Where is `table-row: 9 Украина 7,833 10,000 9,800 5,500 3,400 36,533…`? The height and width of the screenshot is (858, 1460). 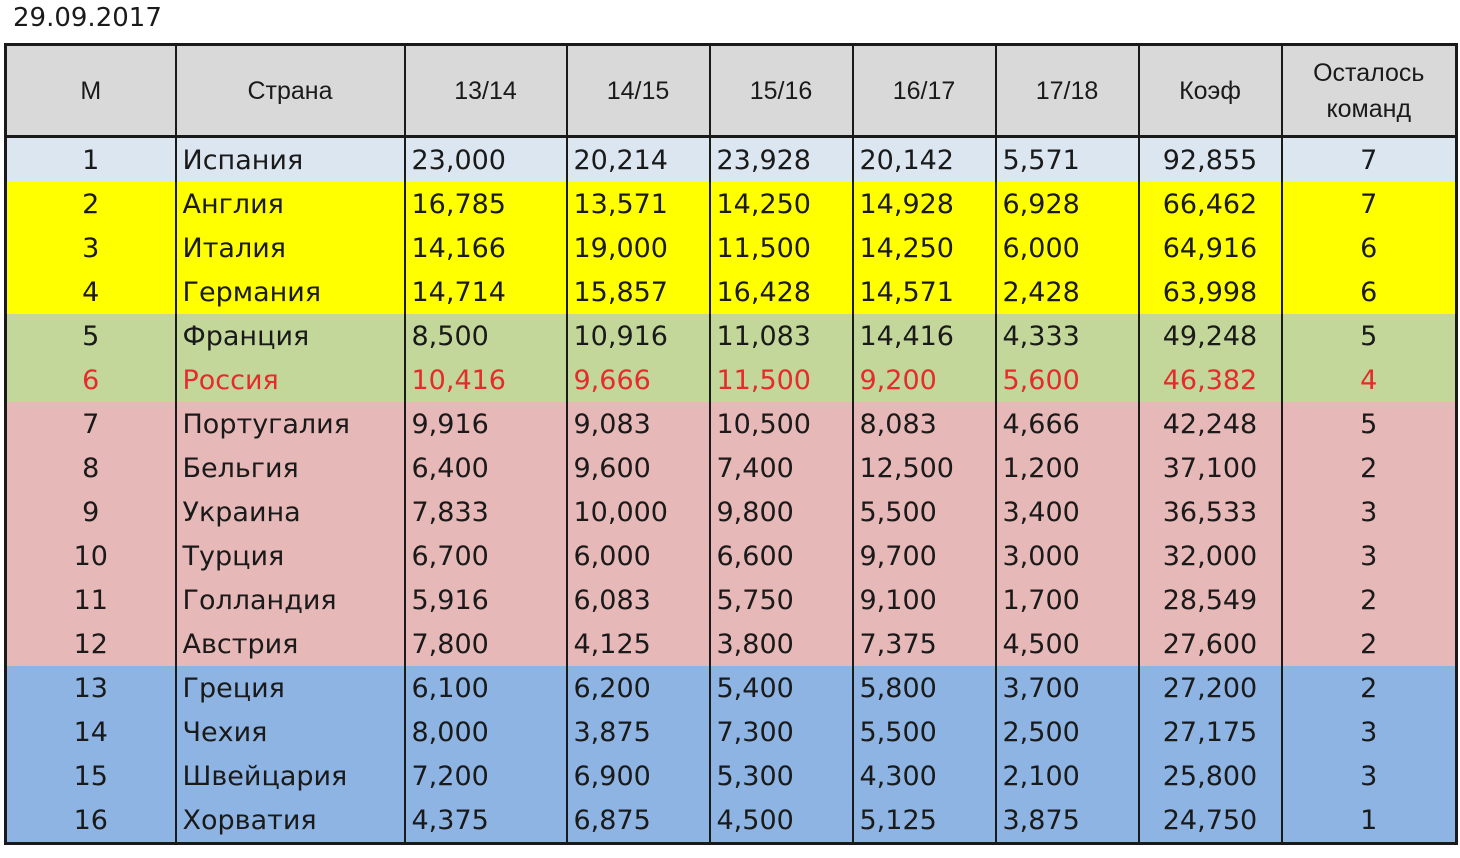 table-row: 9 Украина 7,833 10,000 9,800 5,500 3,400 36,533… is located at coordinates (731, 512).